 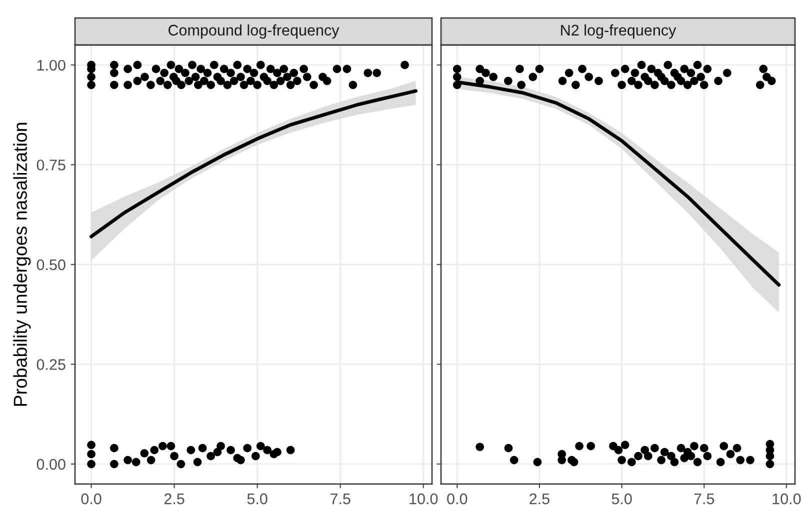 What do you see at coordinates (254, 163) in the screenshot?
I see `line-series` at bounding box center [254, 163].